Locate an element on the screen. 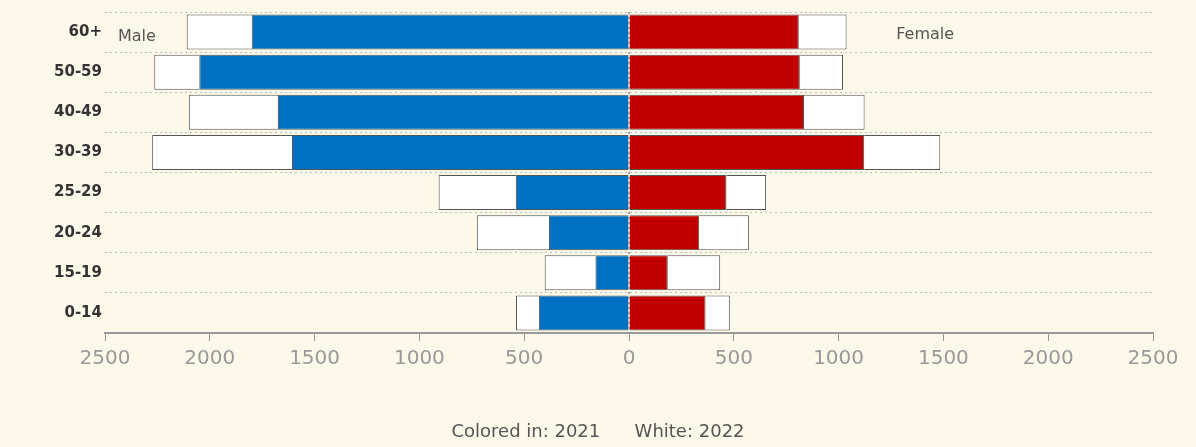 This screenshot has width=1196, height=447. y-tick-label: 50-59 is located at coordinates (78, 71).